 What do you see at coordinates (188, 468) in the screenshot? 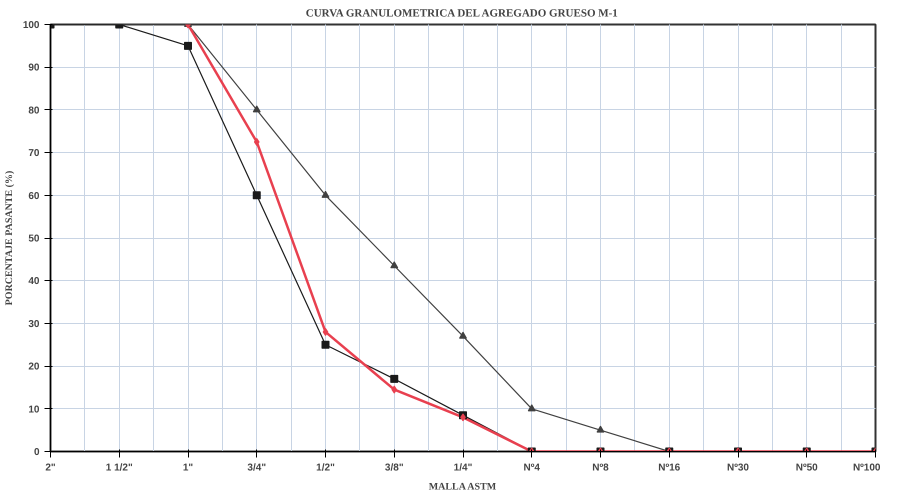
I see `x-tick-label: 1"` at bounding box center [188, 468].